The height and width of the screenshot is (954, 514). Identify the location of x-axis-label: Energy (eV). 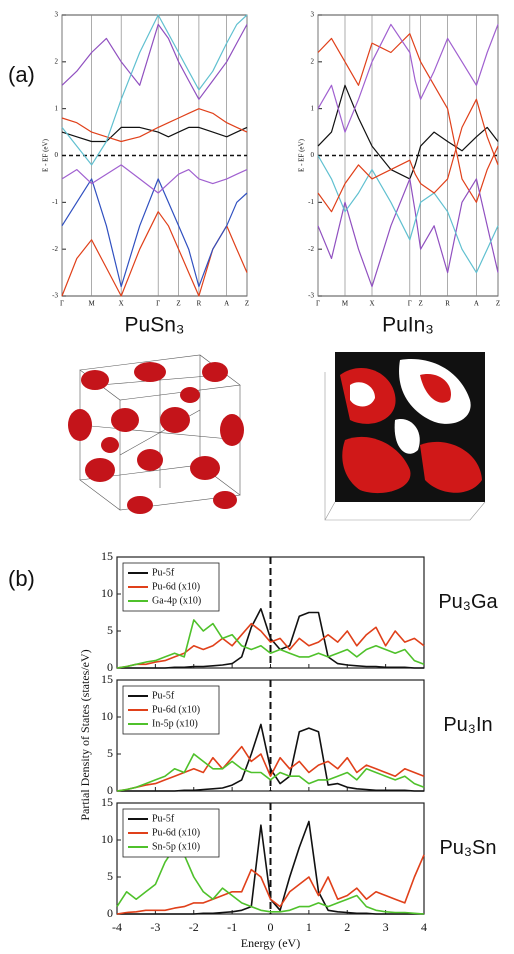
(270, 943).